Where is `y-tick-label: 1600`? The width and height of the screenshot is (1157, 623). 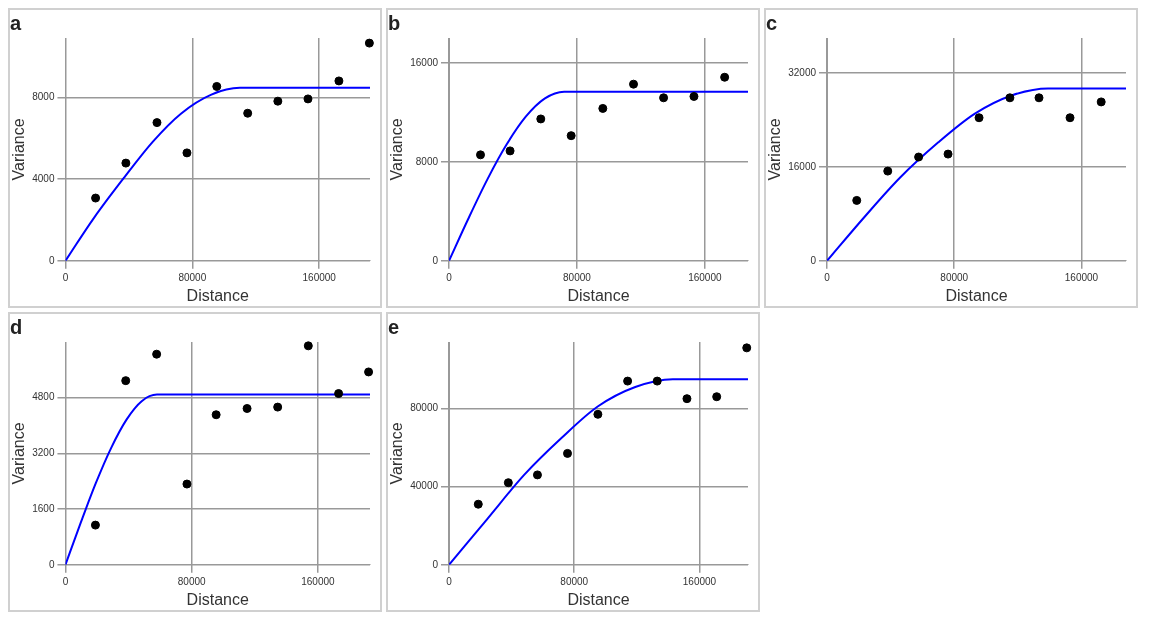
y-tick-label: 1600 is located at coordinates (43, 508).